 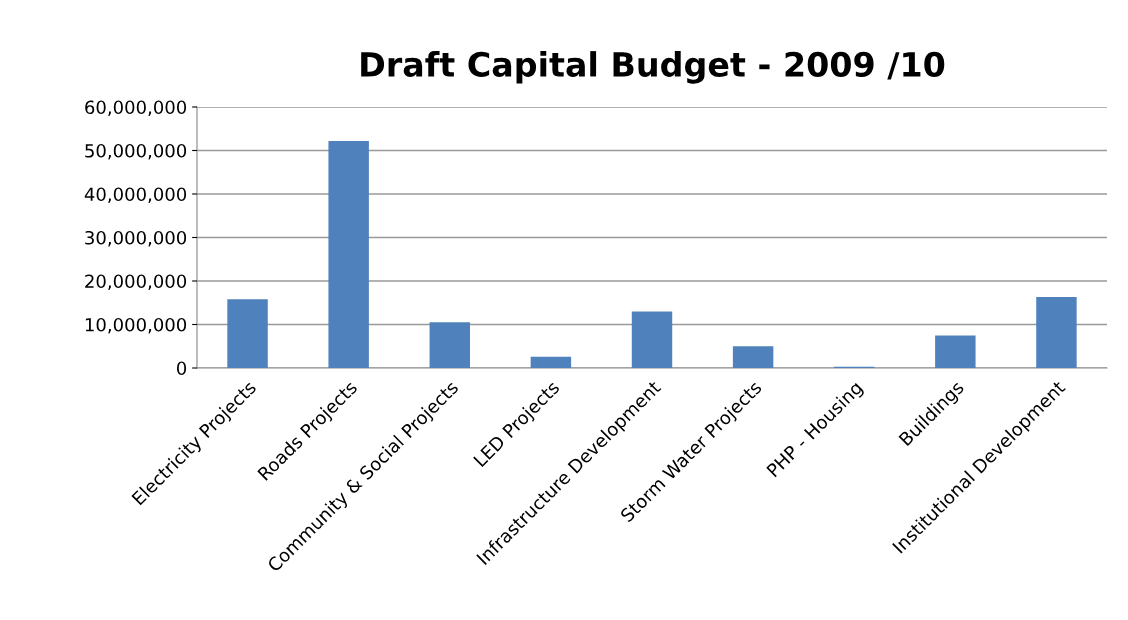 What do you see at coordinates (136, 151) in the screenshot?
I see `y-tick-label: 50,000,000` at bounding box center [136, 151].